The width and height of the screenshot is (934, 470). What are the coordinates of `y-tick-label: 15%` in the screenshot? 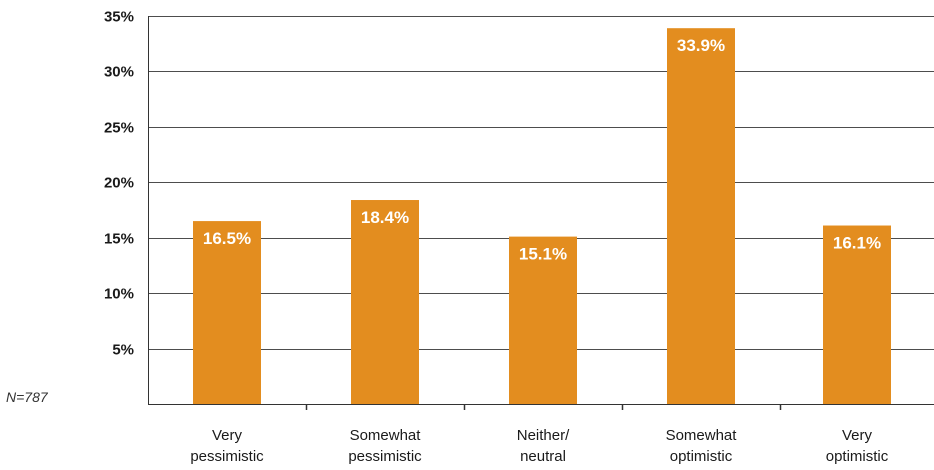 It's located at (119, 239).